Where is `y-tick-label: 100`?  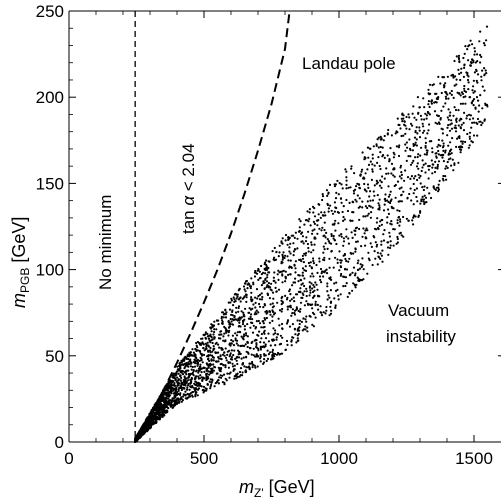 y-tick-label: 100 is located at coordinates (50, 270).